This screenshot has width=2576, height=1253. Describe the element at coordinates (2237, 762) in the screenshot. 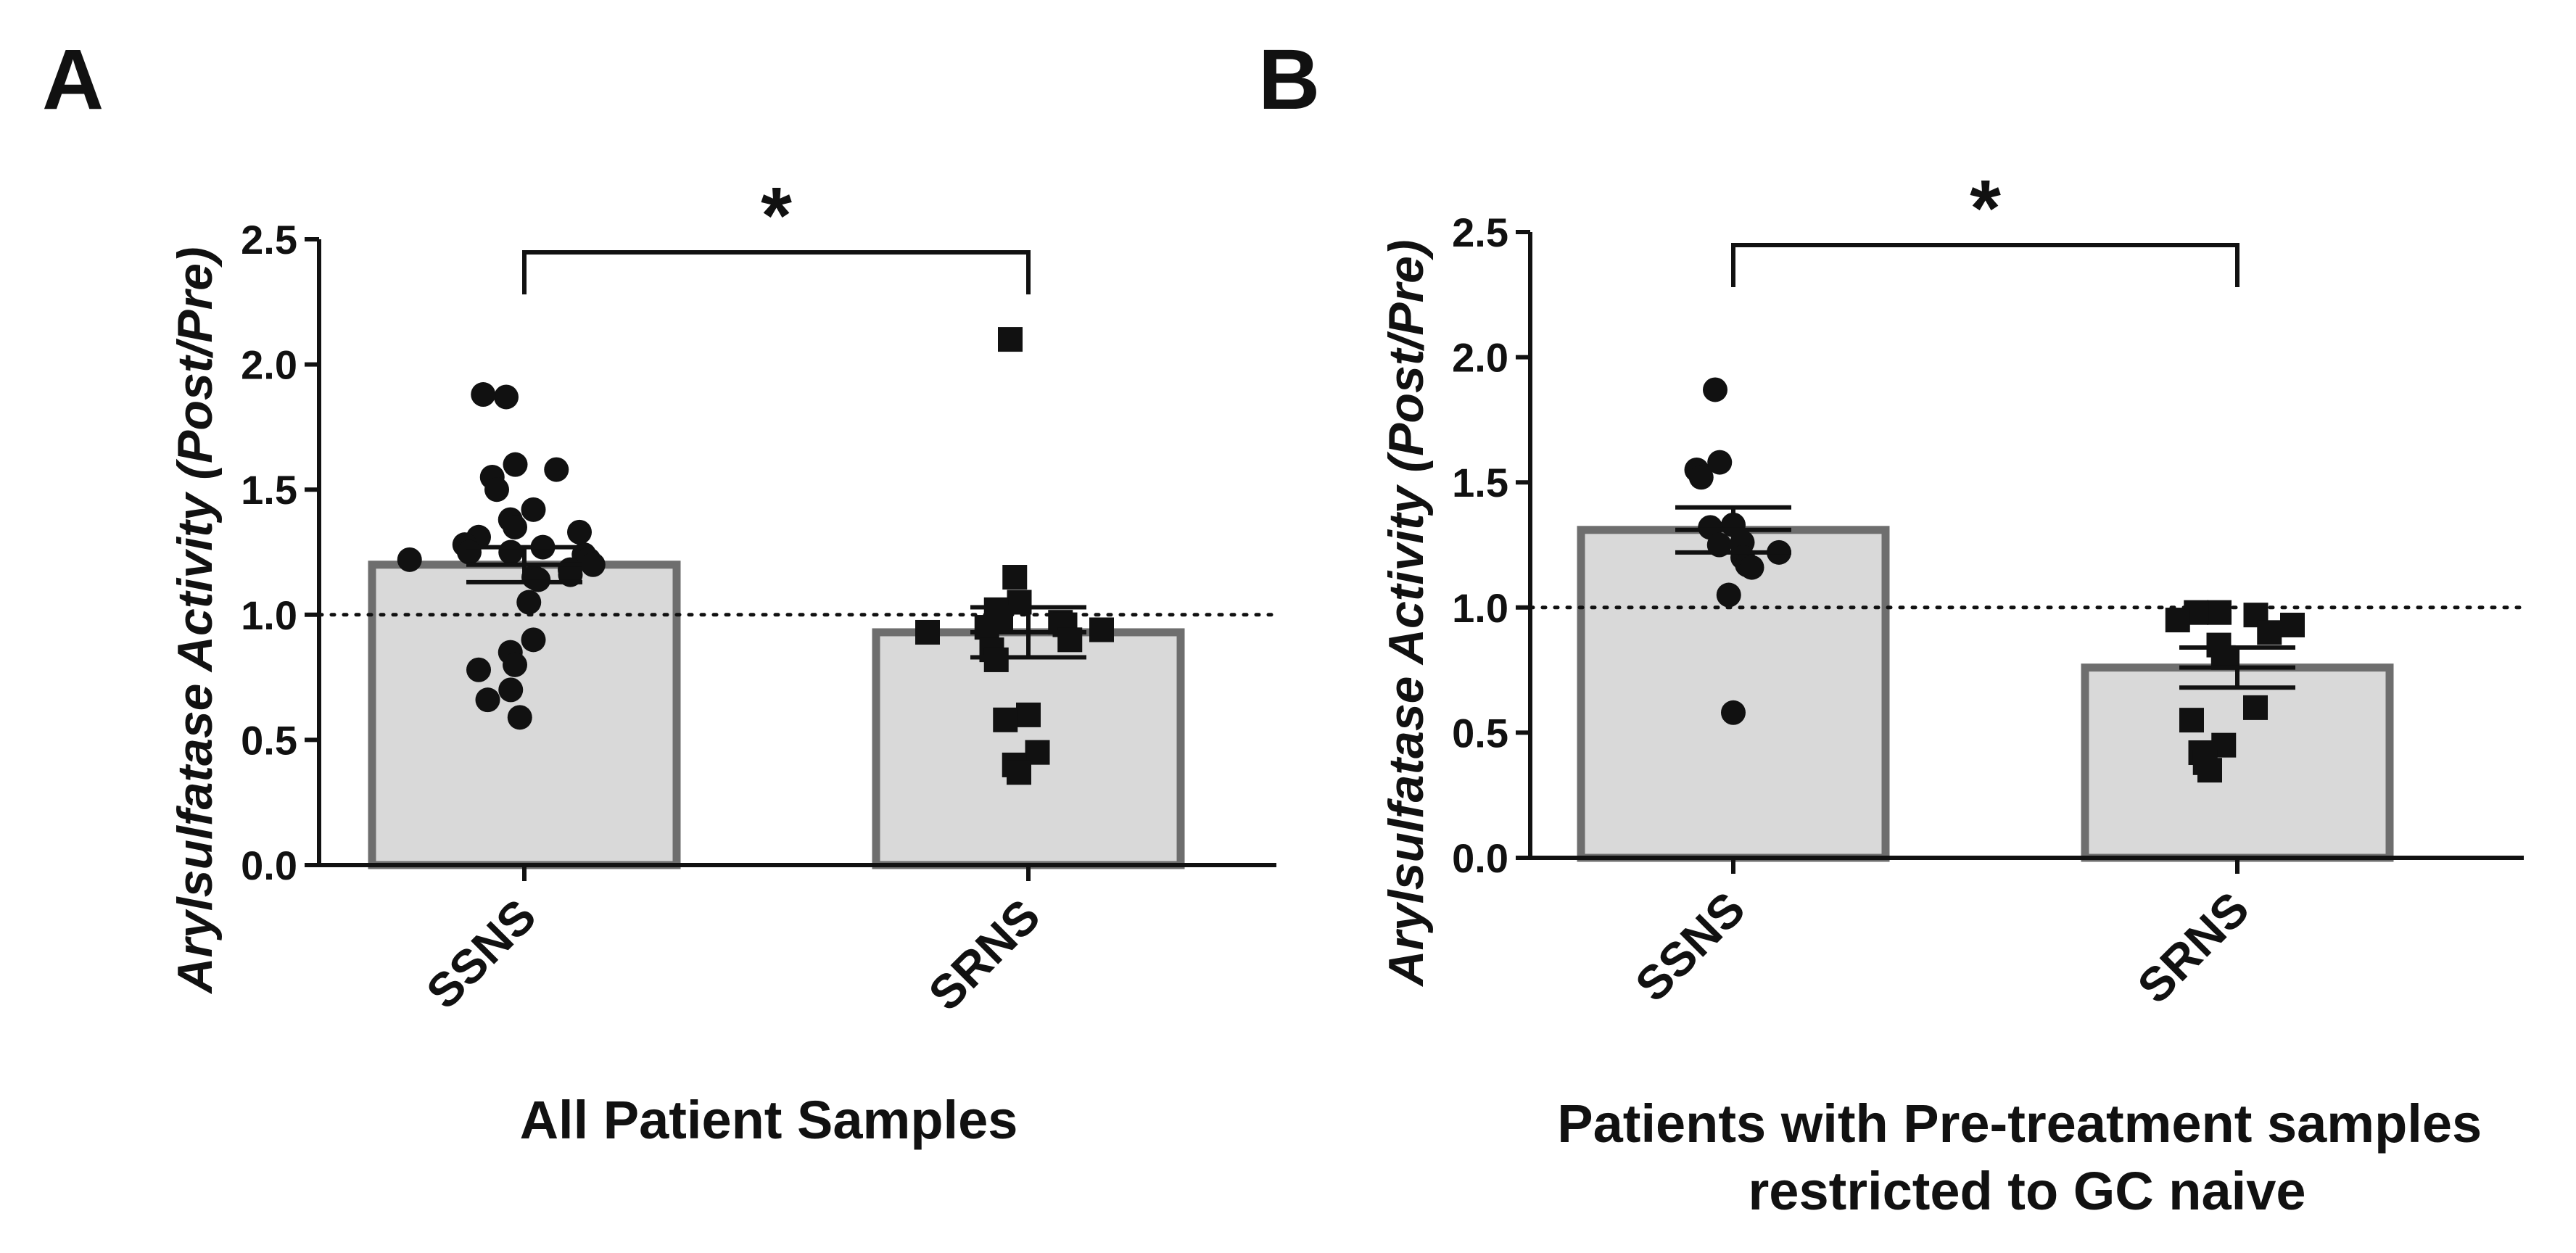

I see `panel-b-bar-srns` at that location.